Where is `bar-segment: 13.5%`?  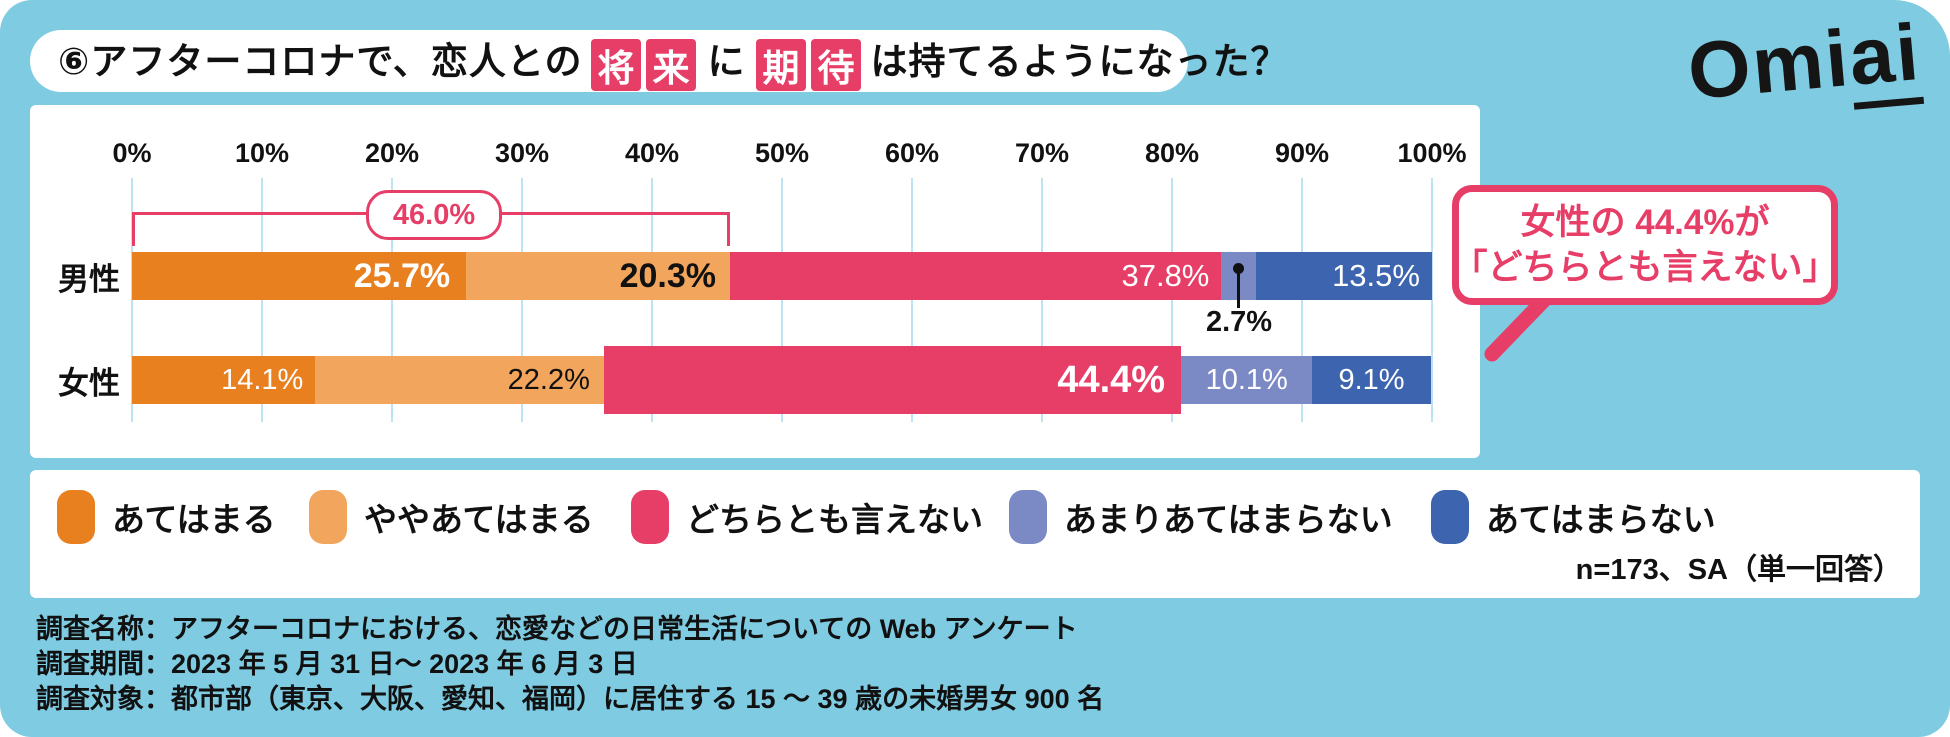
bar-segment: 13.5% is located at coordinates (1344, 276).